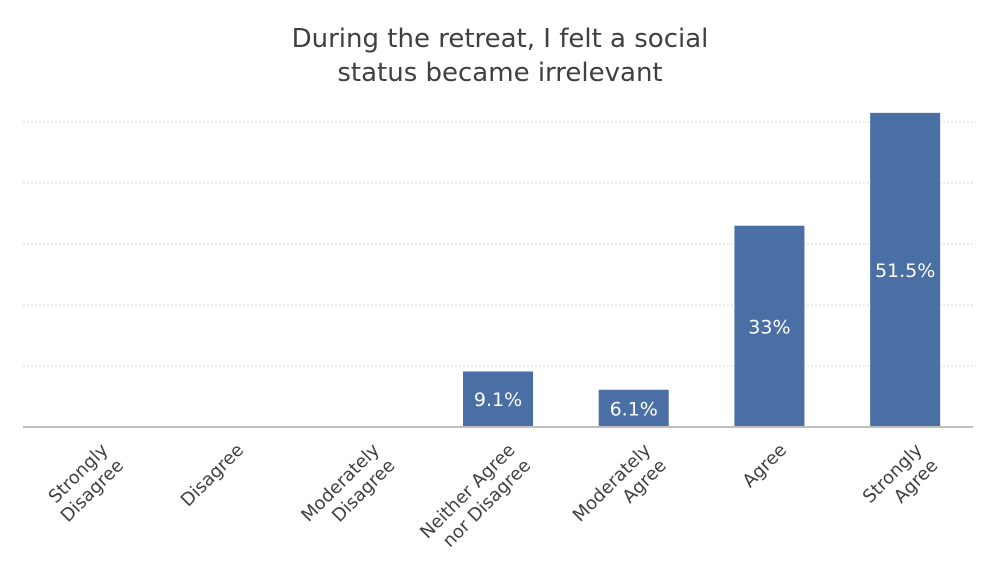  I want to click on category-label-6-line-1: Agree, so click(765, 466).